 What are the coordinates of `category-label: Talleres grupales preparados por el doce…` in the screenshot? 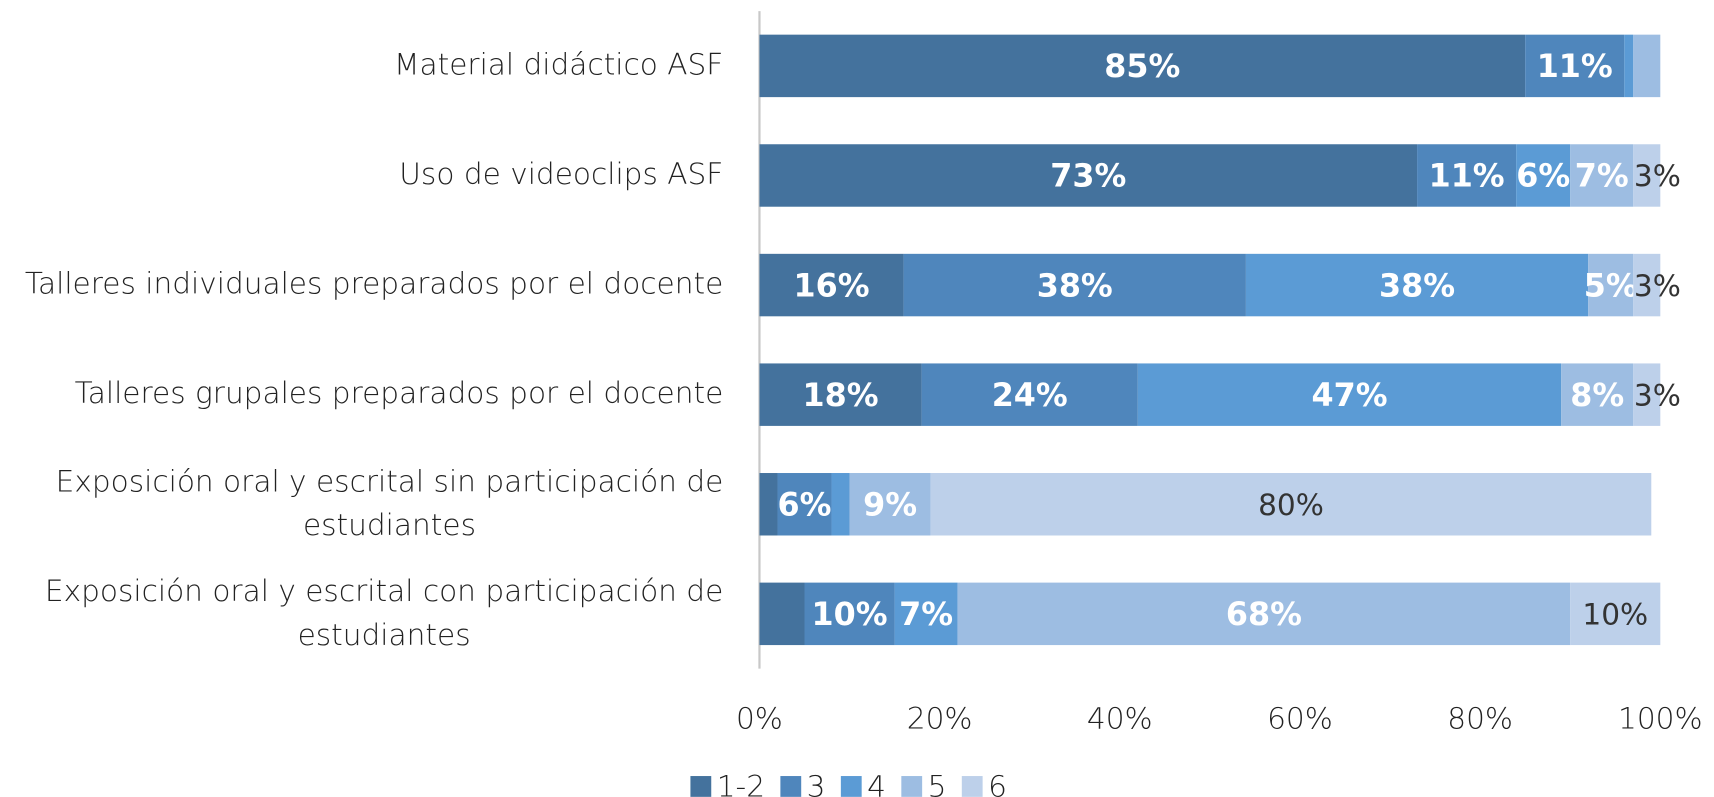 It's located at (399, 393).